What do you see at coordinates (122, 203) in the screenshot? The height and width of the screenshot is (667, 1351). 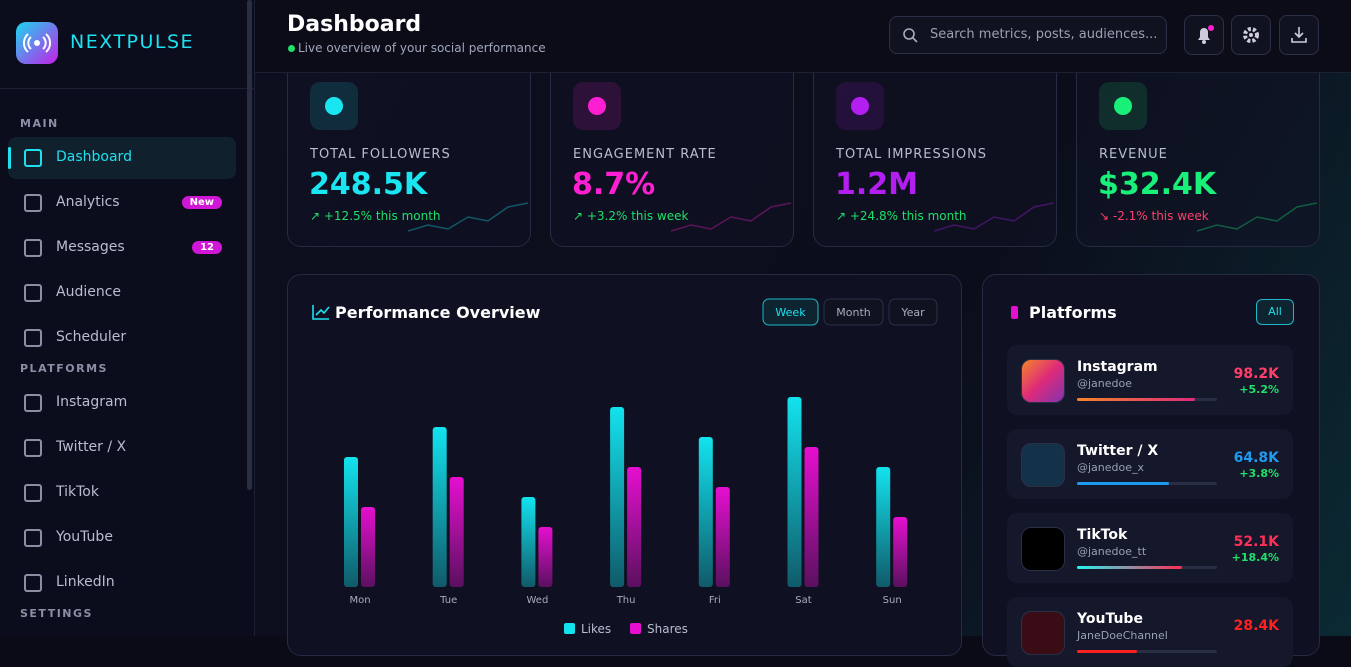 I see `nav-item: Analytics New` at bounding box center [122, 203].